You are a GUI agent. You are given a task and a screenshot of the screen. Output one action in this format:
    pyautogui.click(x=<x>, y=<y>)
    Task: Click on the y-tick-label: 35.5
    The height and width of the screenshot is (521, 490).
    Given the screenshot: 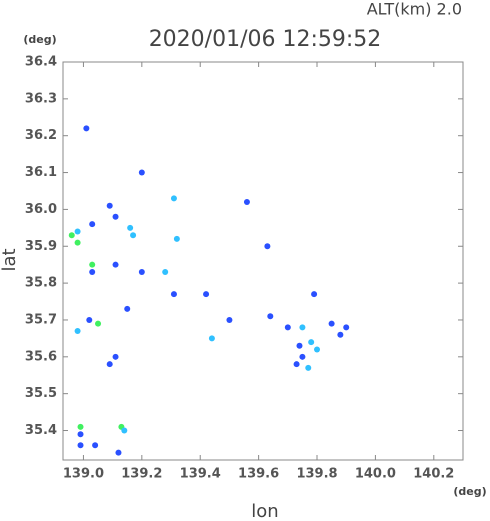 What is the action you would take?
    pyautogui.click(x=41, y=393)
    